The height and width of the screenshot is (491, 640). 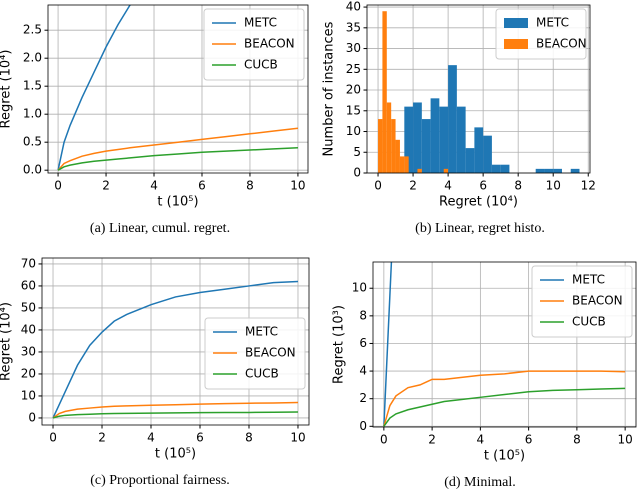 I want to click on y-tick-label: 1.0, so click(x=32, y=114).